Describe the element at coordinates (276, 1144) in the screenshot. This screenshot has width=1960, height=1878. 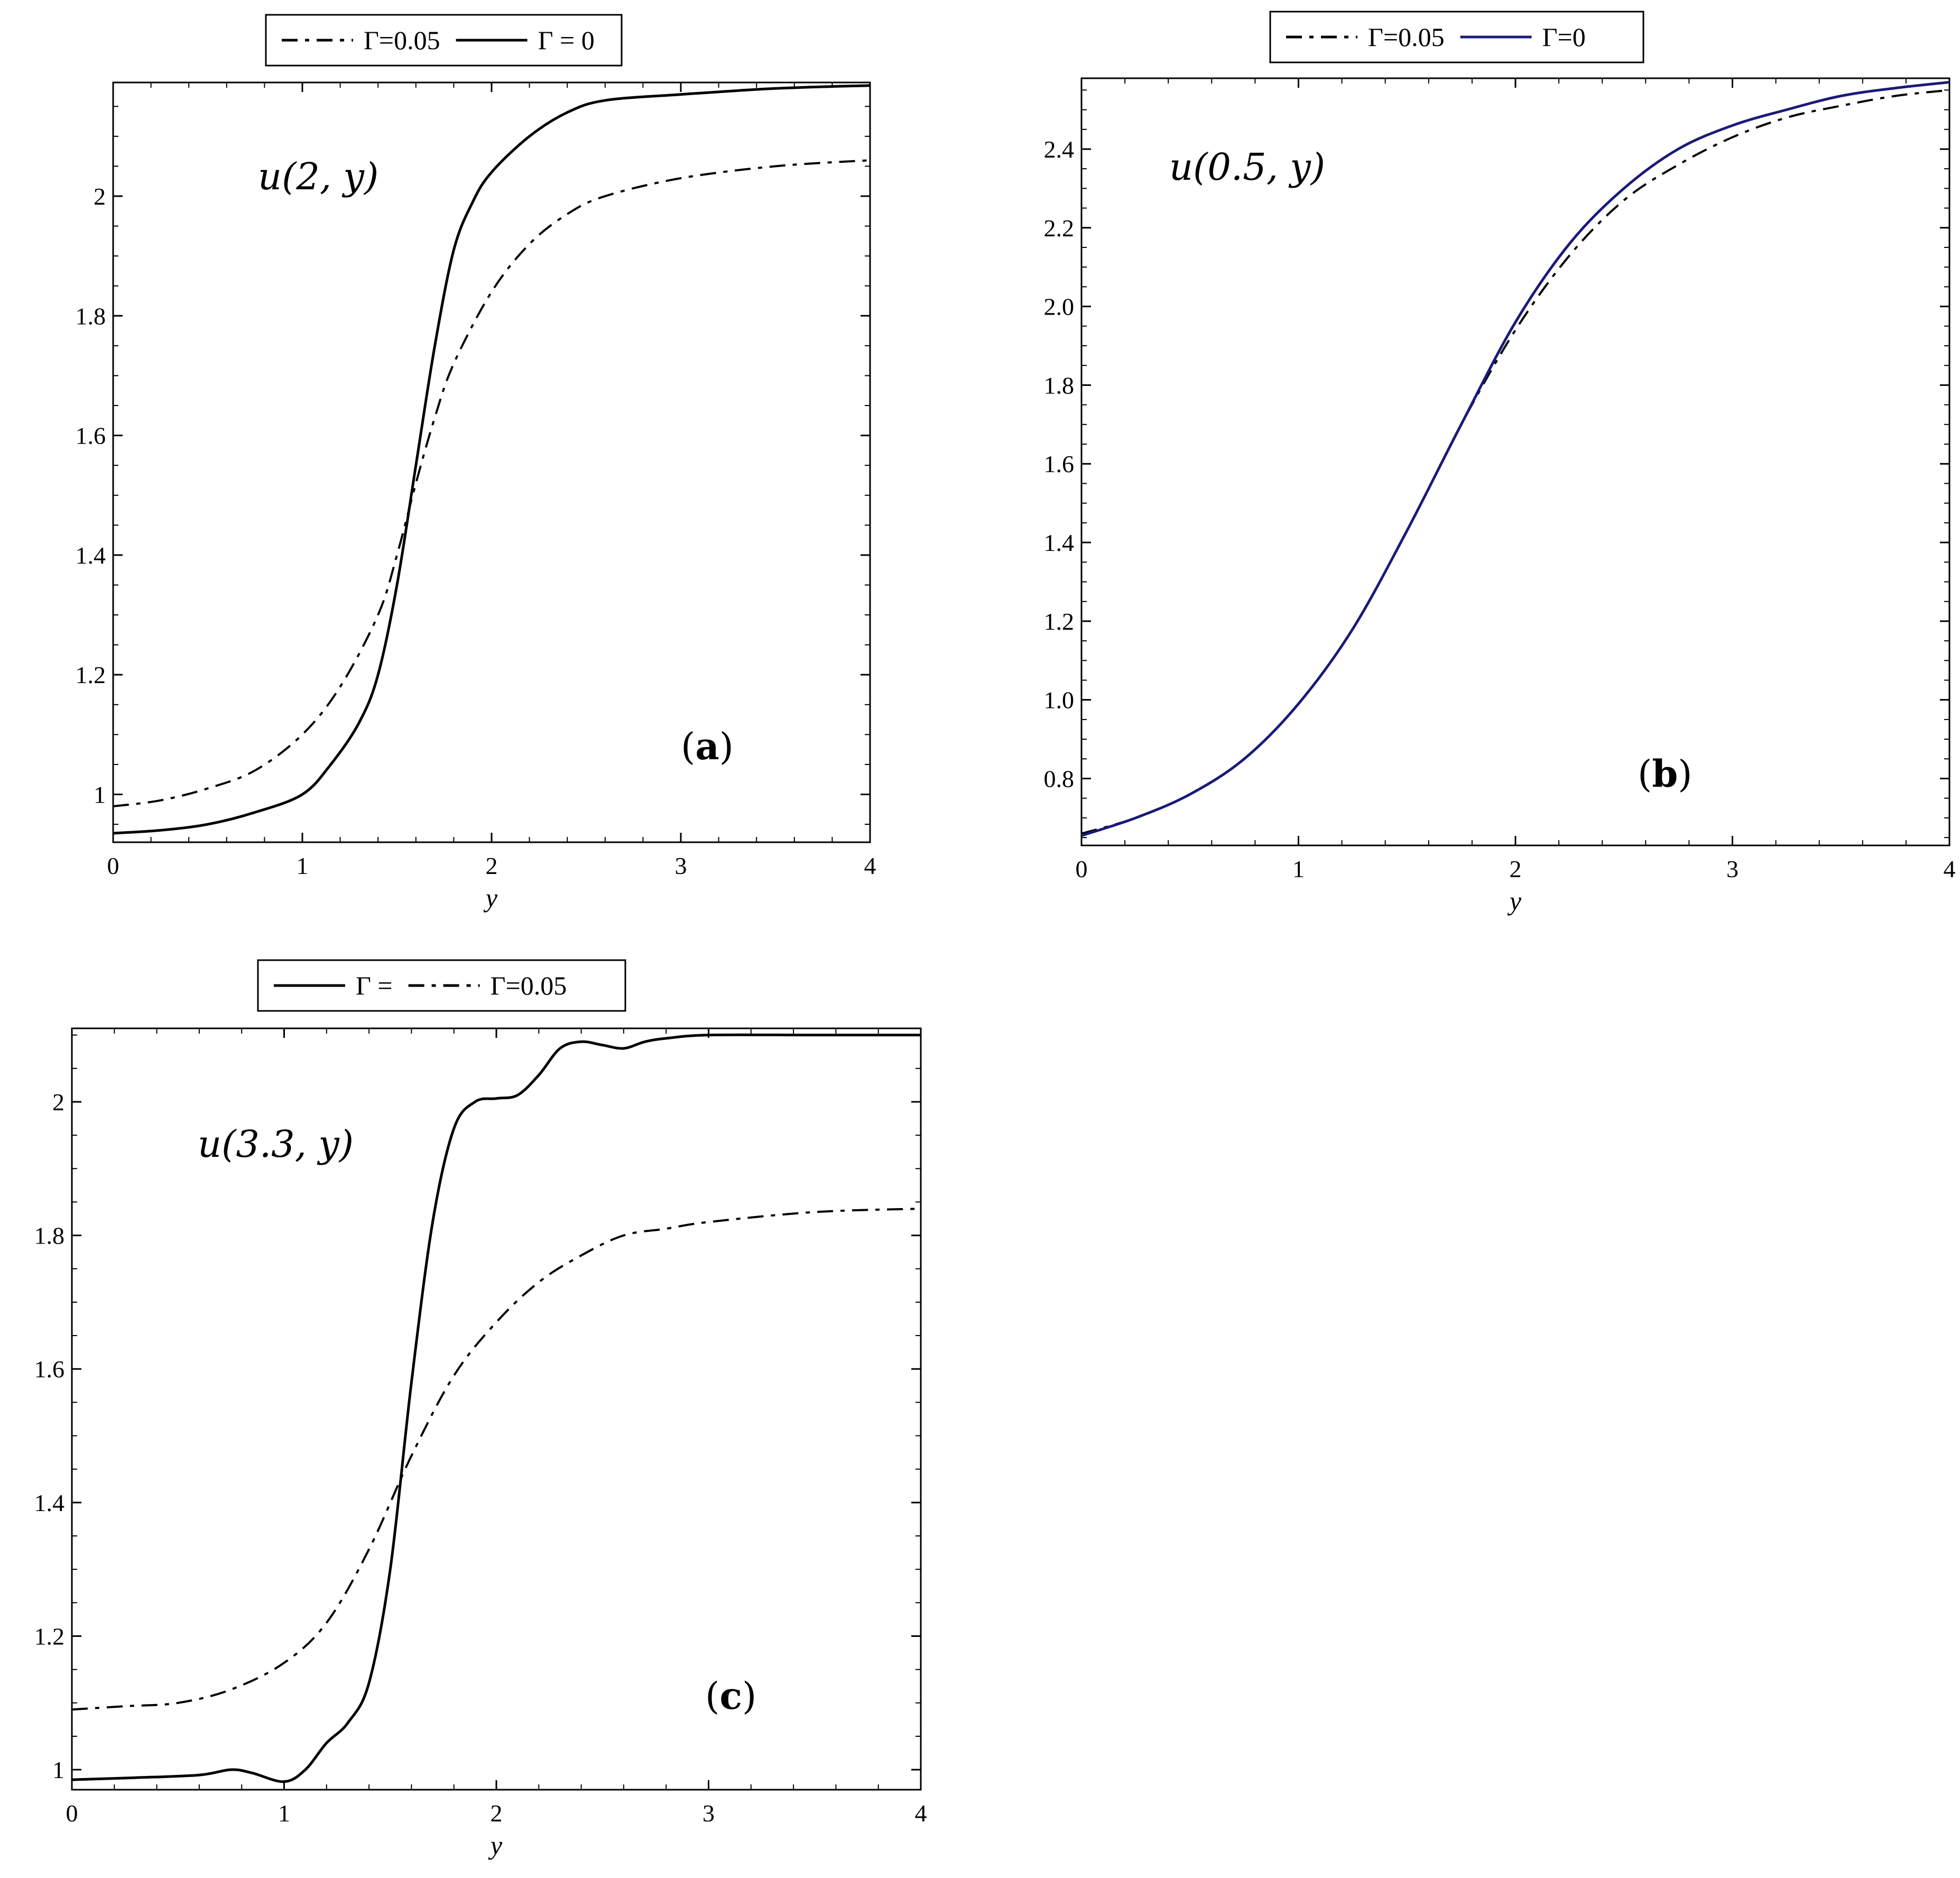
I see `function-annotation: u(3.3, y)` at that location.